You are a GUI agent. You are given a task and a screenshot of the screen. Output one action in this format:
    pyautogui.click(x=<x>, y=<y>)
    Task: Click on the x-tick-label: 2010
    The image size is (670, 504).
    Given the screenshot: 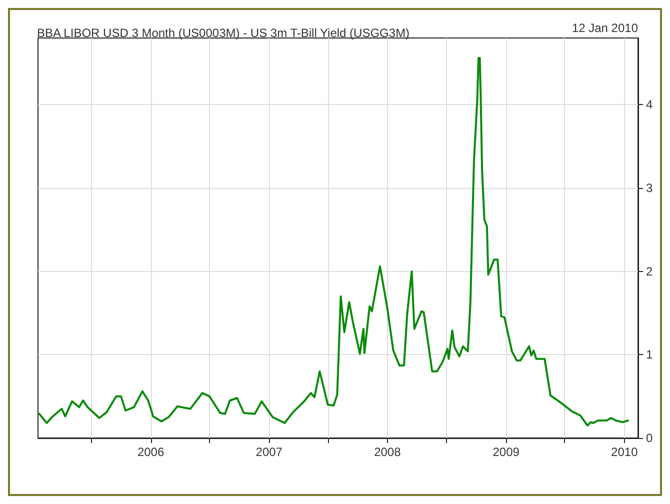 What is the action you would take?
    pyautogui.click(x=624, y=452)
    